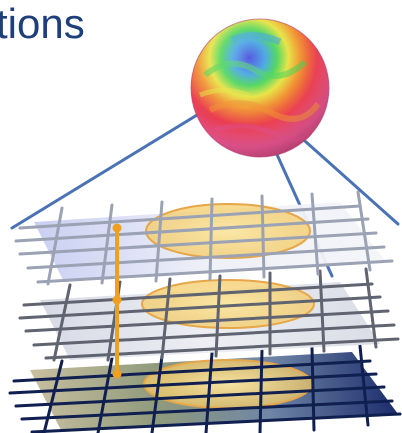 Image resolution: width=402 pixels, height=433 pixels. Describe the element at coordinates (42, 23) in the screenshot. I see `slide-title-fragment: tions` at that location.